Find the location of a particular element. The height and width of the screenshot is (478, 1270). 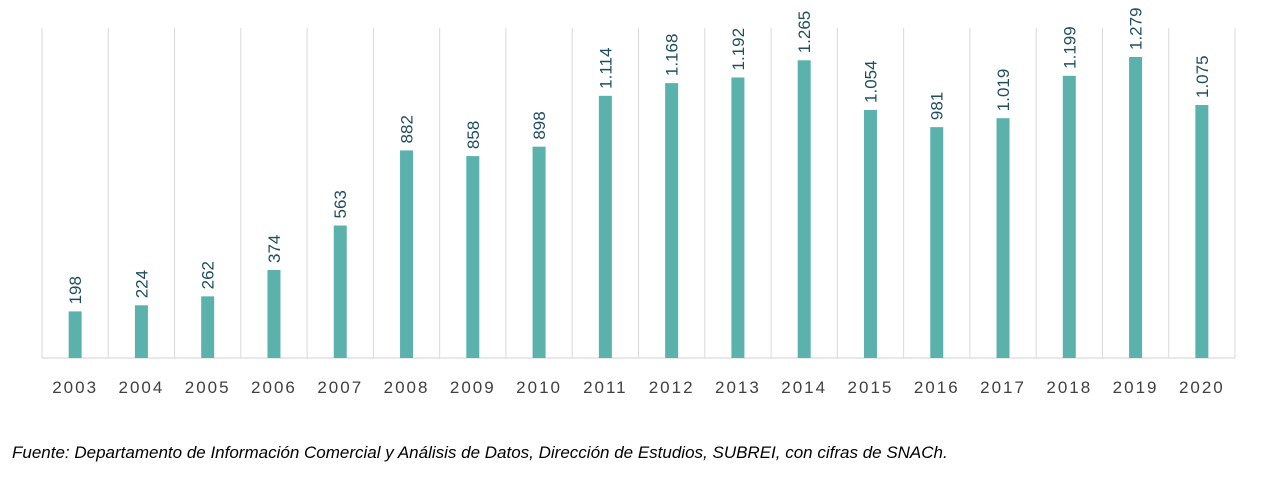

data-label-2005: 262 is located at coordinates (208, 275).